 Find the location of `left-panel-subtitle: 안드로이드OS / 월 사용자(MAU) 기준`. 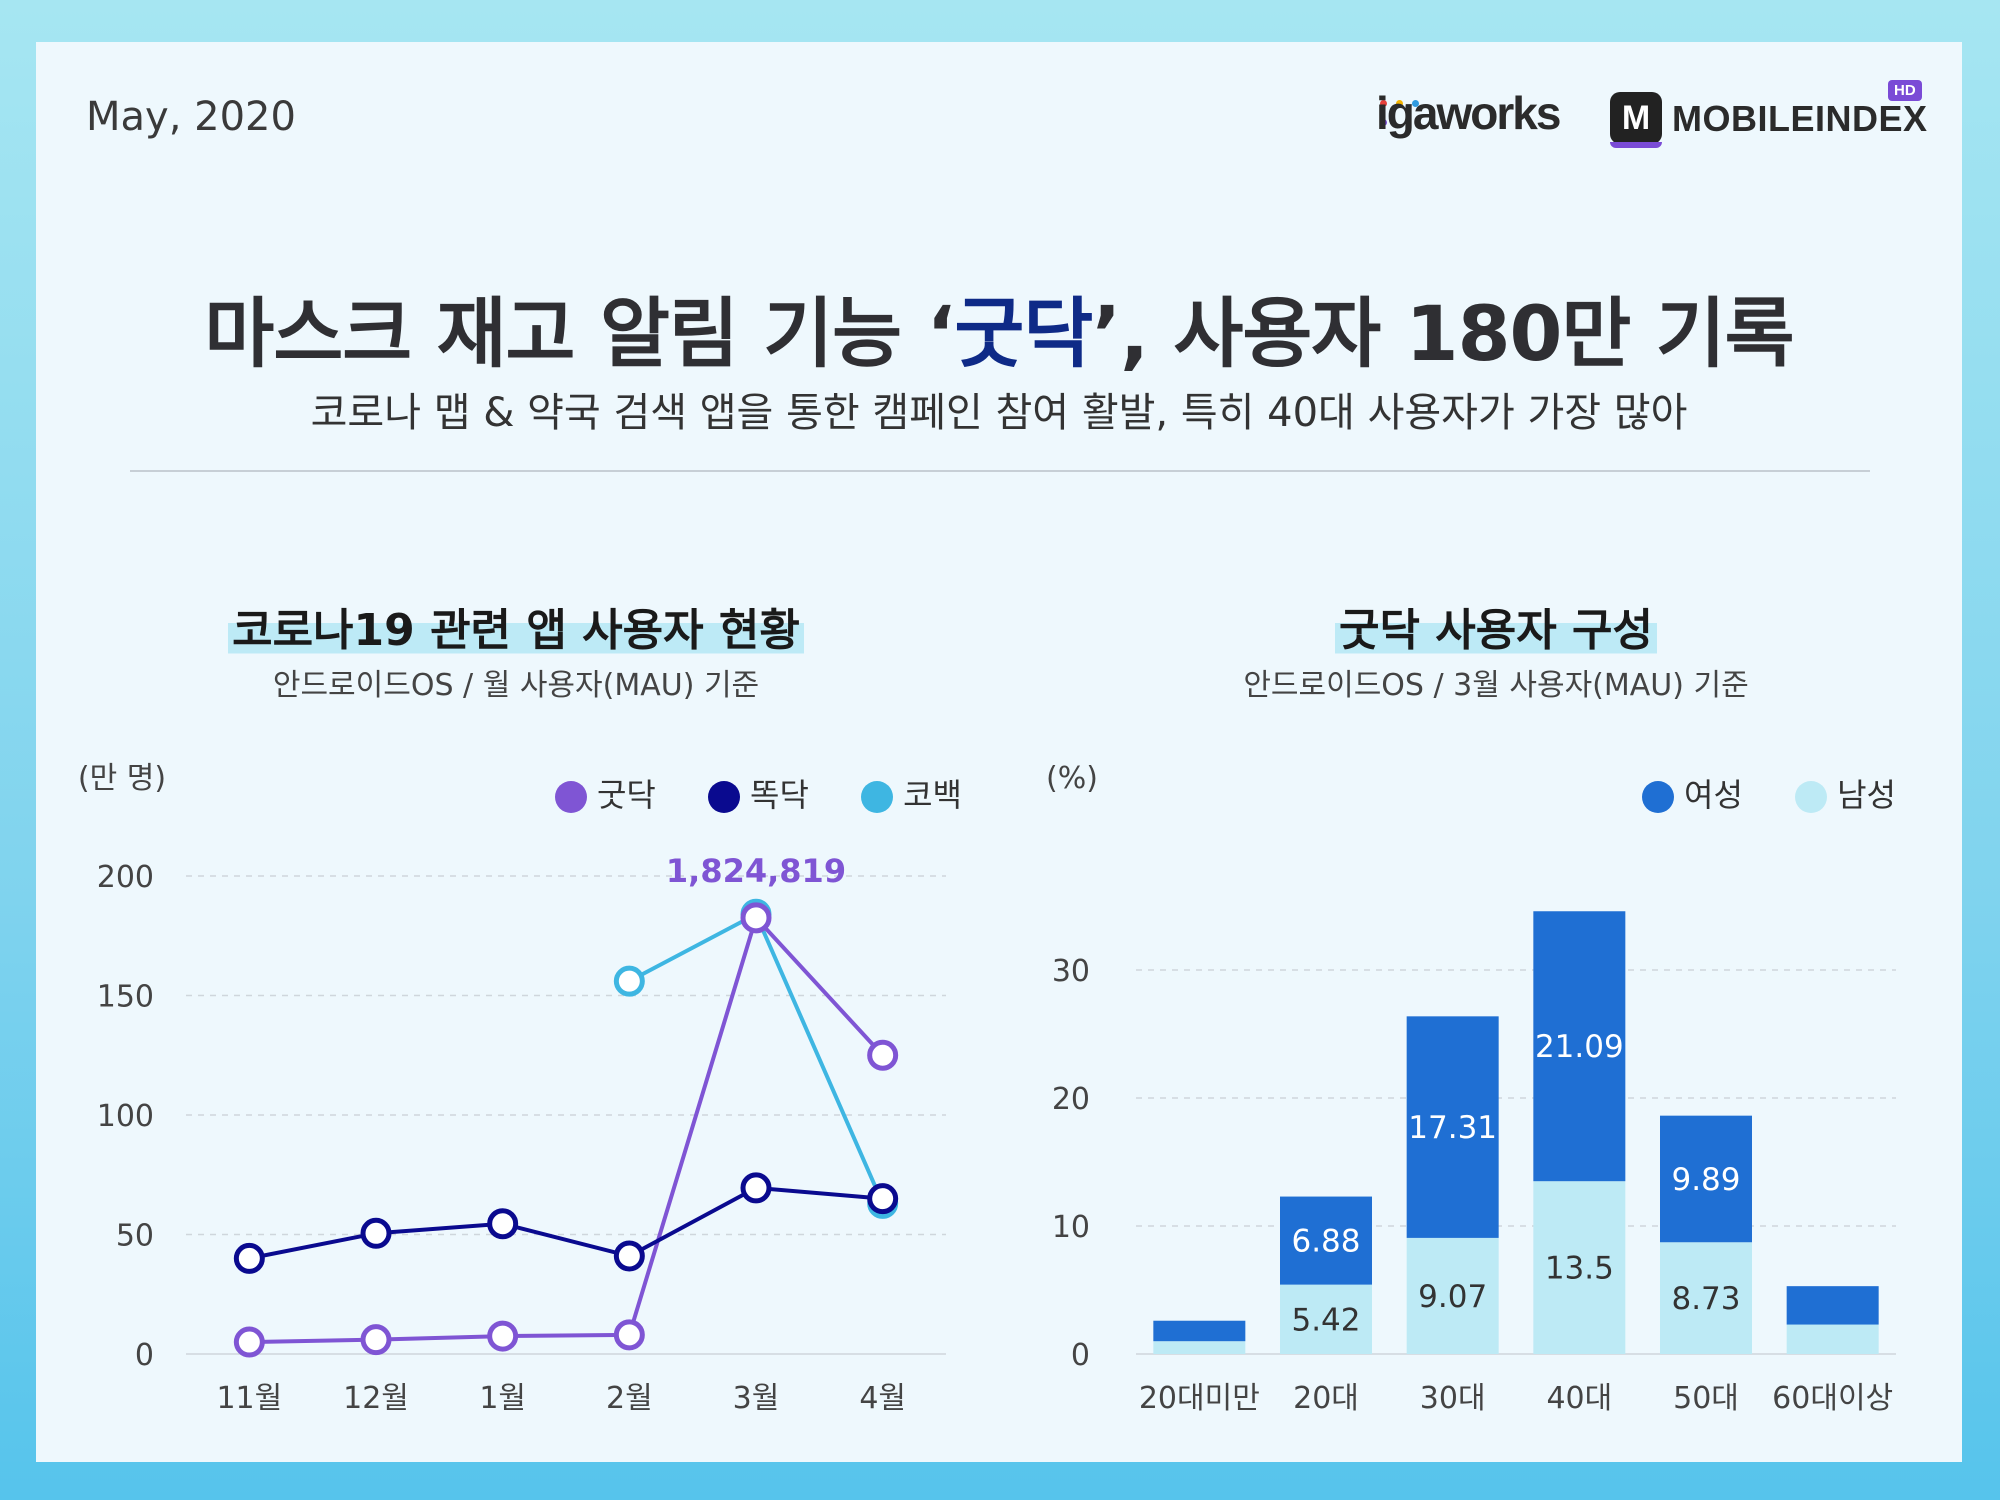

left-panel-subtitle: 안드로이드OS / 월 사용자(MAU) 기준 is located at coordinates (516, 685).